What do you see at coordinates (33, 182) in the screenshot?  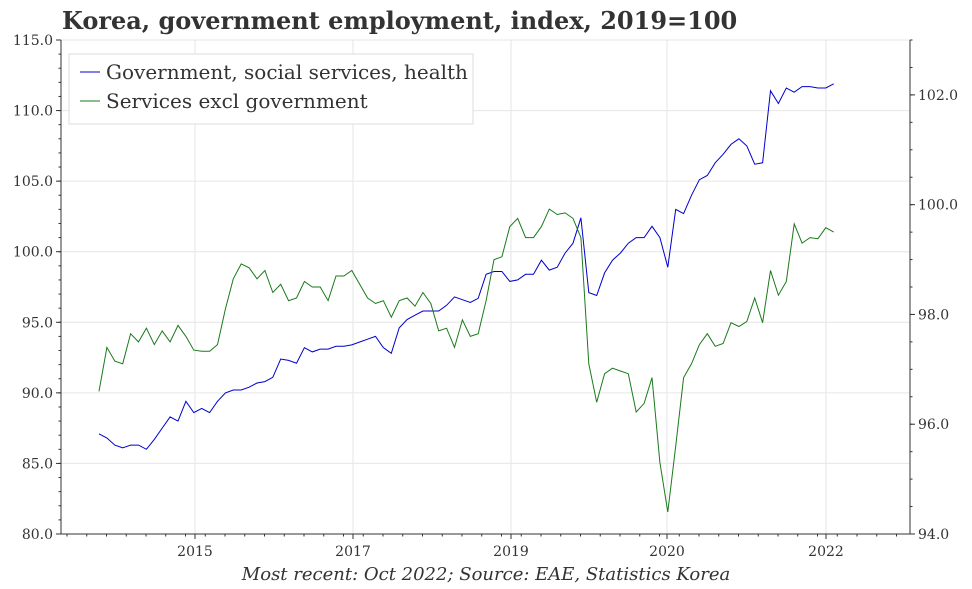 I see `left-tick-label: 105.0` at bounding box center [33, 182].